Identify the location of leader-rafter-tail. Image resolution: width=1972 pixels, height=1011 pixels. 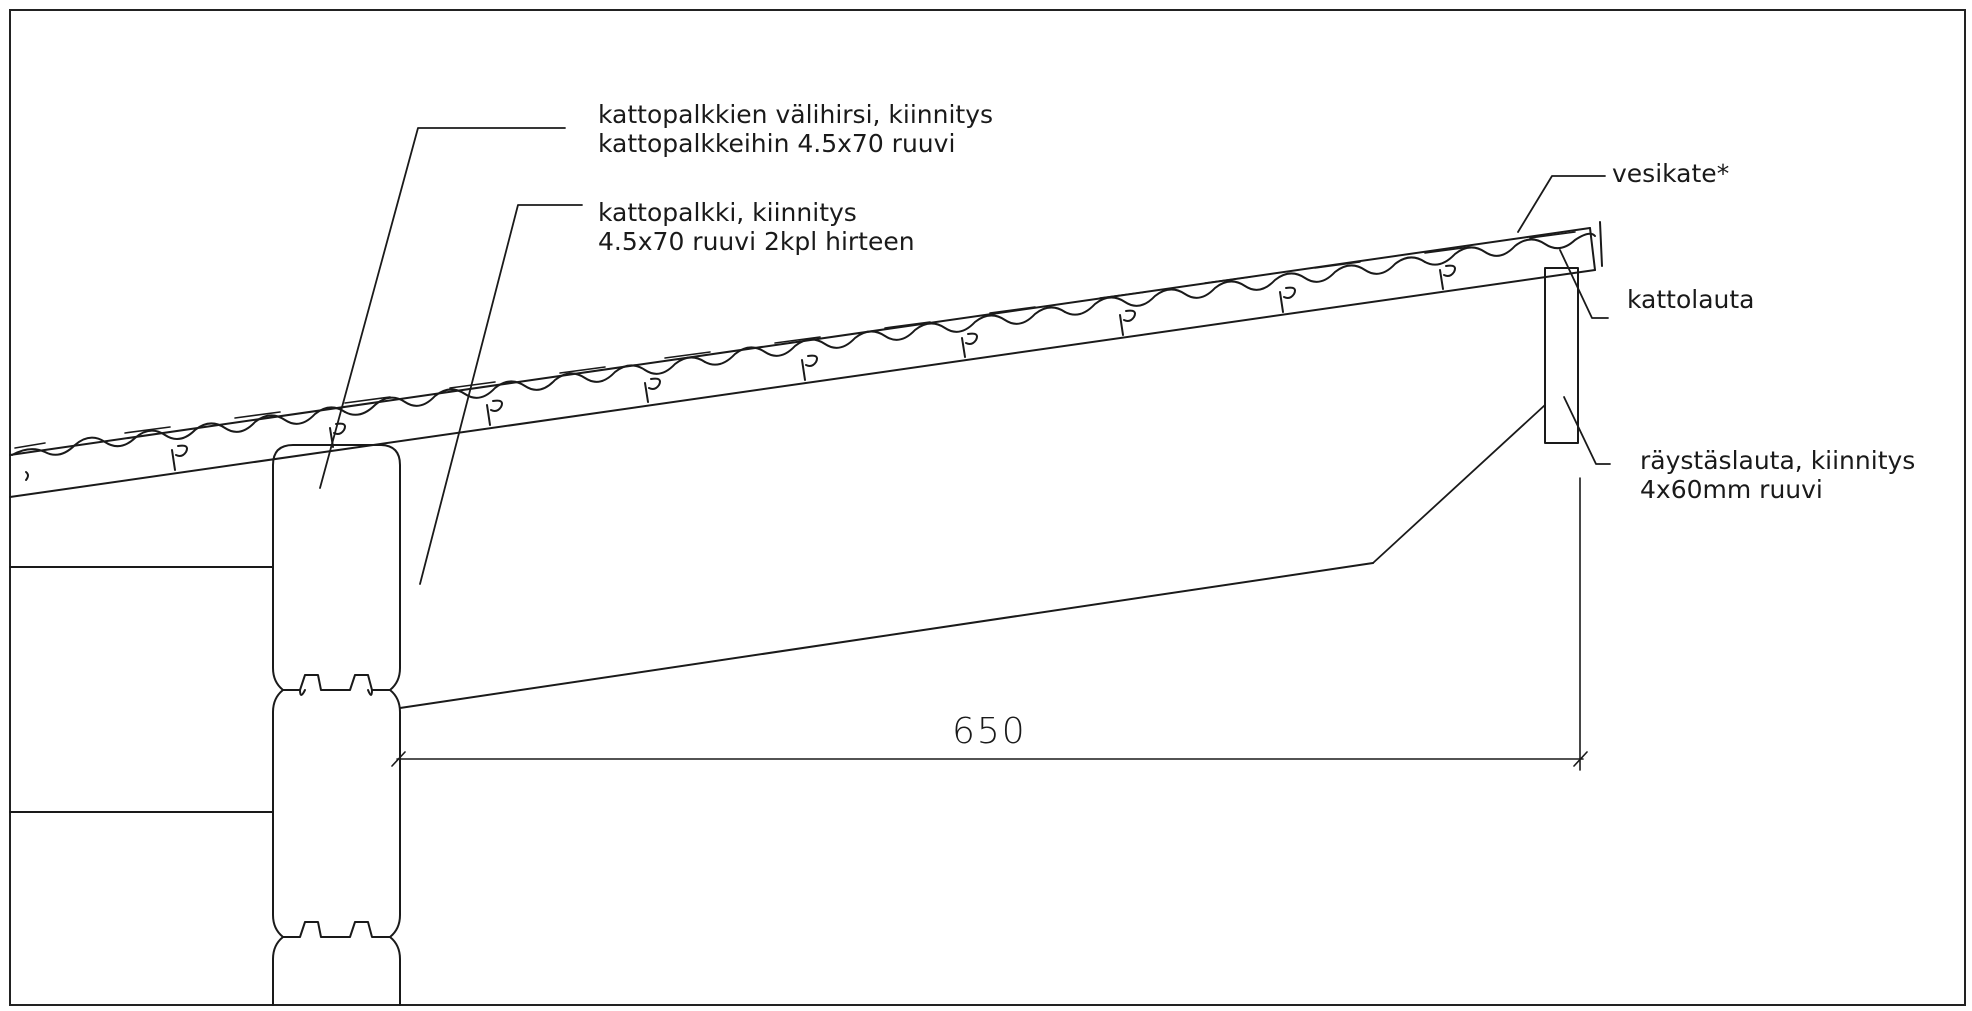
(1459, 484).